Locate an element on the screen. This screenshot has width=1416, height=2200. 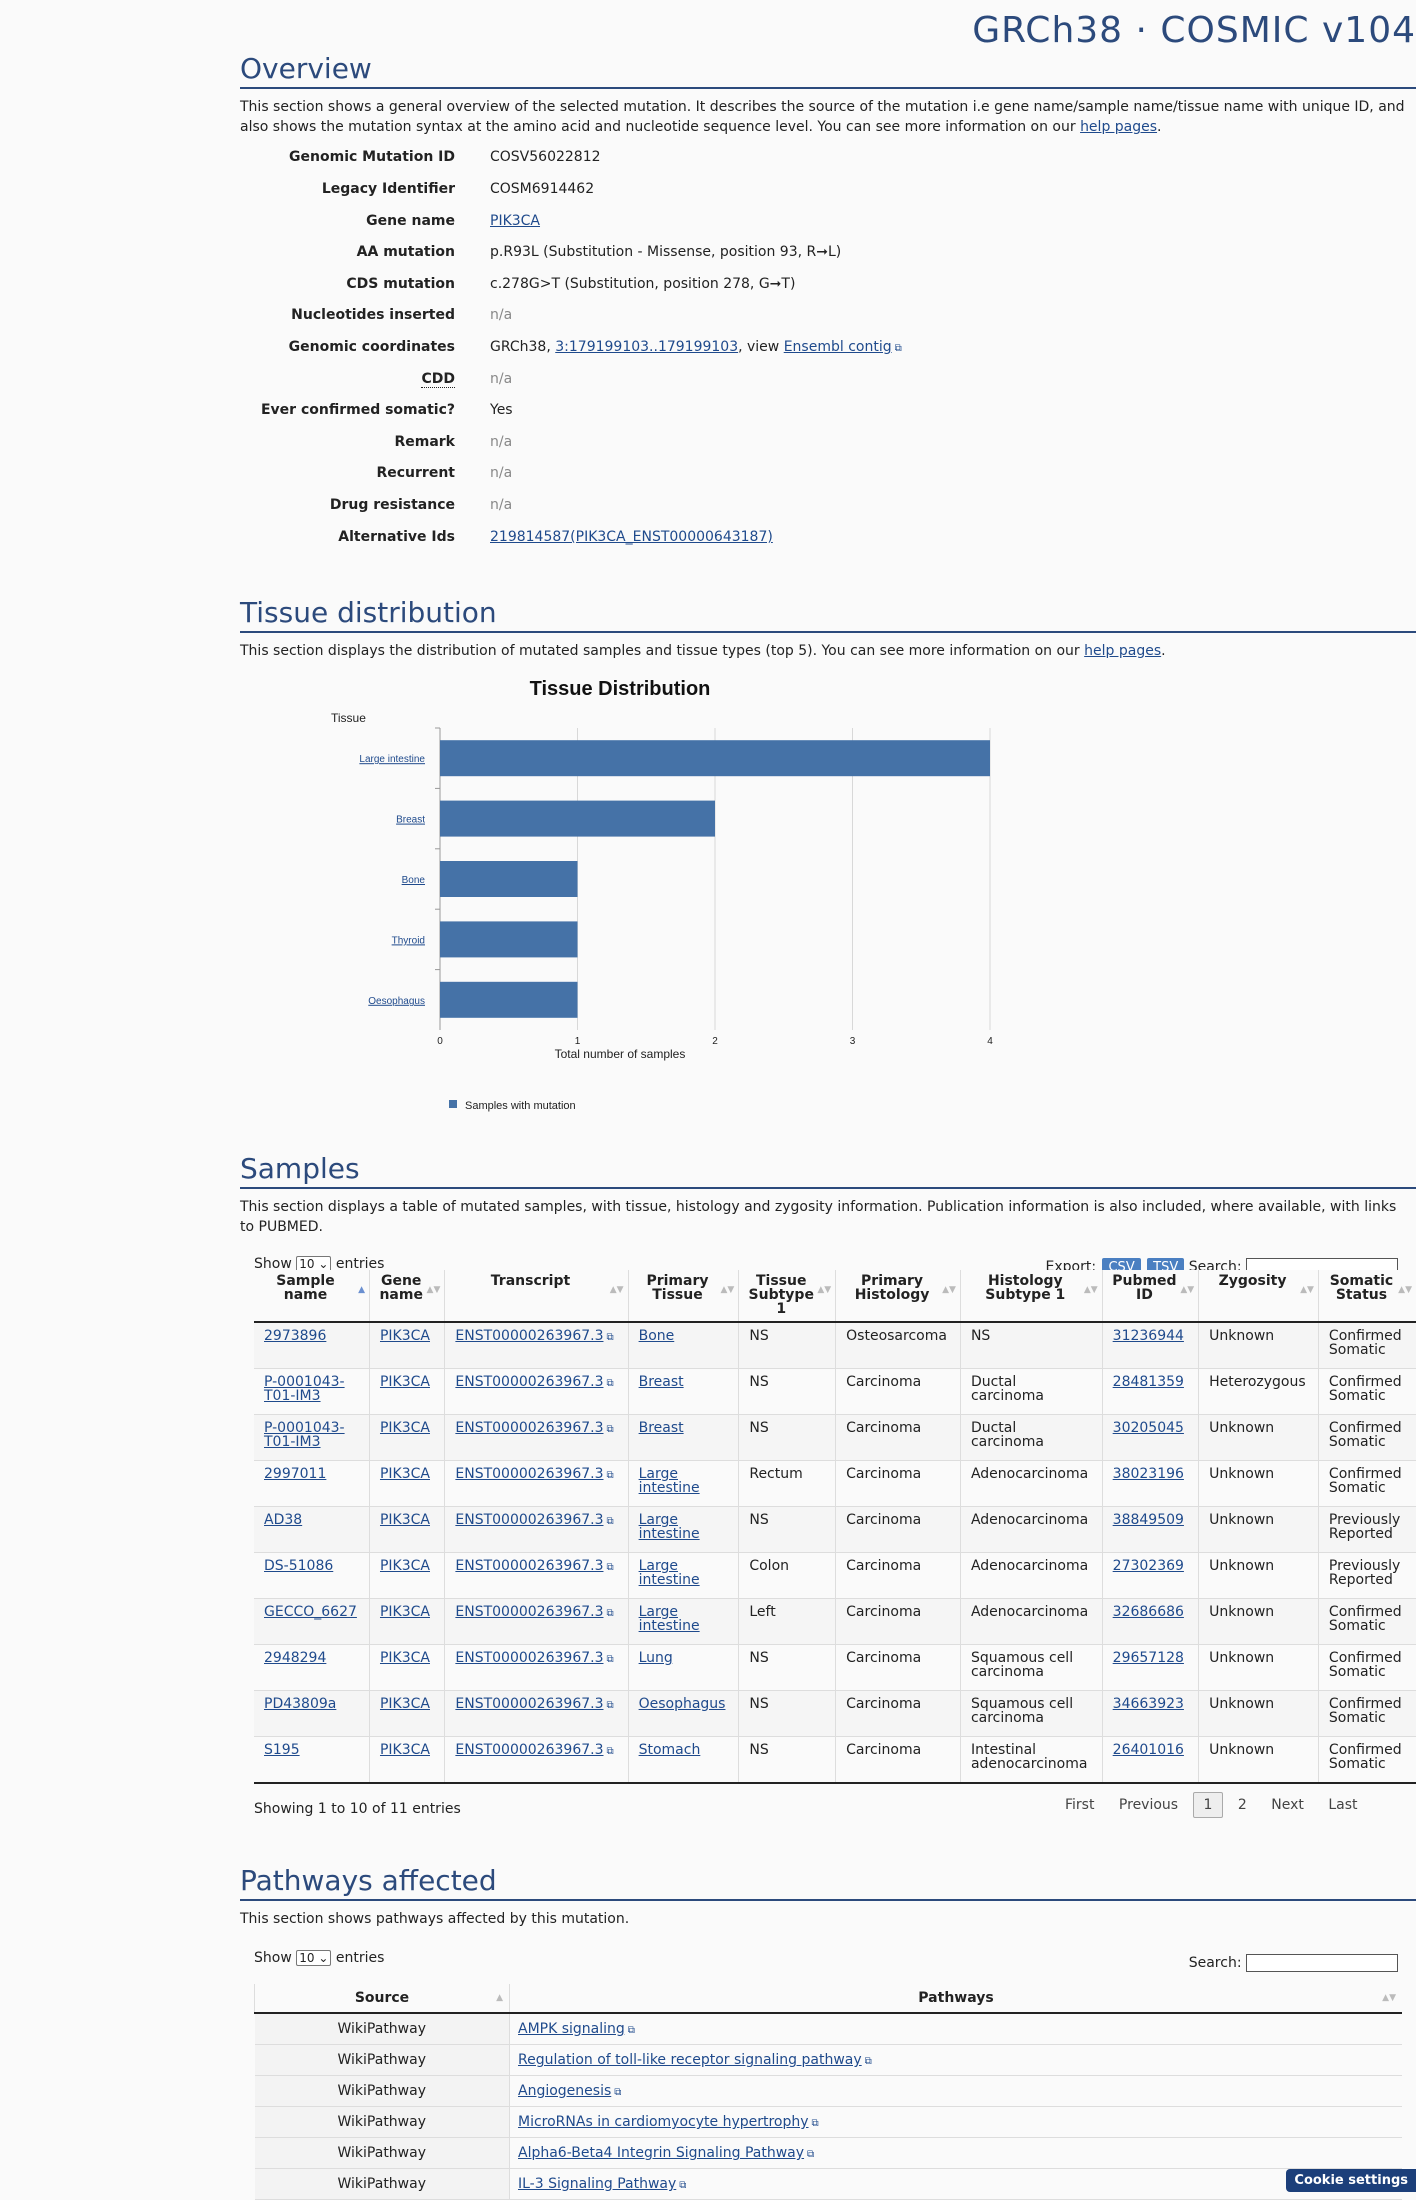
pager-next: Next is located at coordinates (1287, 1805).